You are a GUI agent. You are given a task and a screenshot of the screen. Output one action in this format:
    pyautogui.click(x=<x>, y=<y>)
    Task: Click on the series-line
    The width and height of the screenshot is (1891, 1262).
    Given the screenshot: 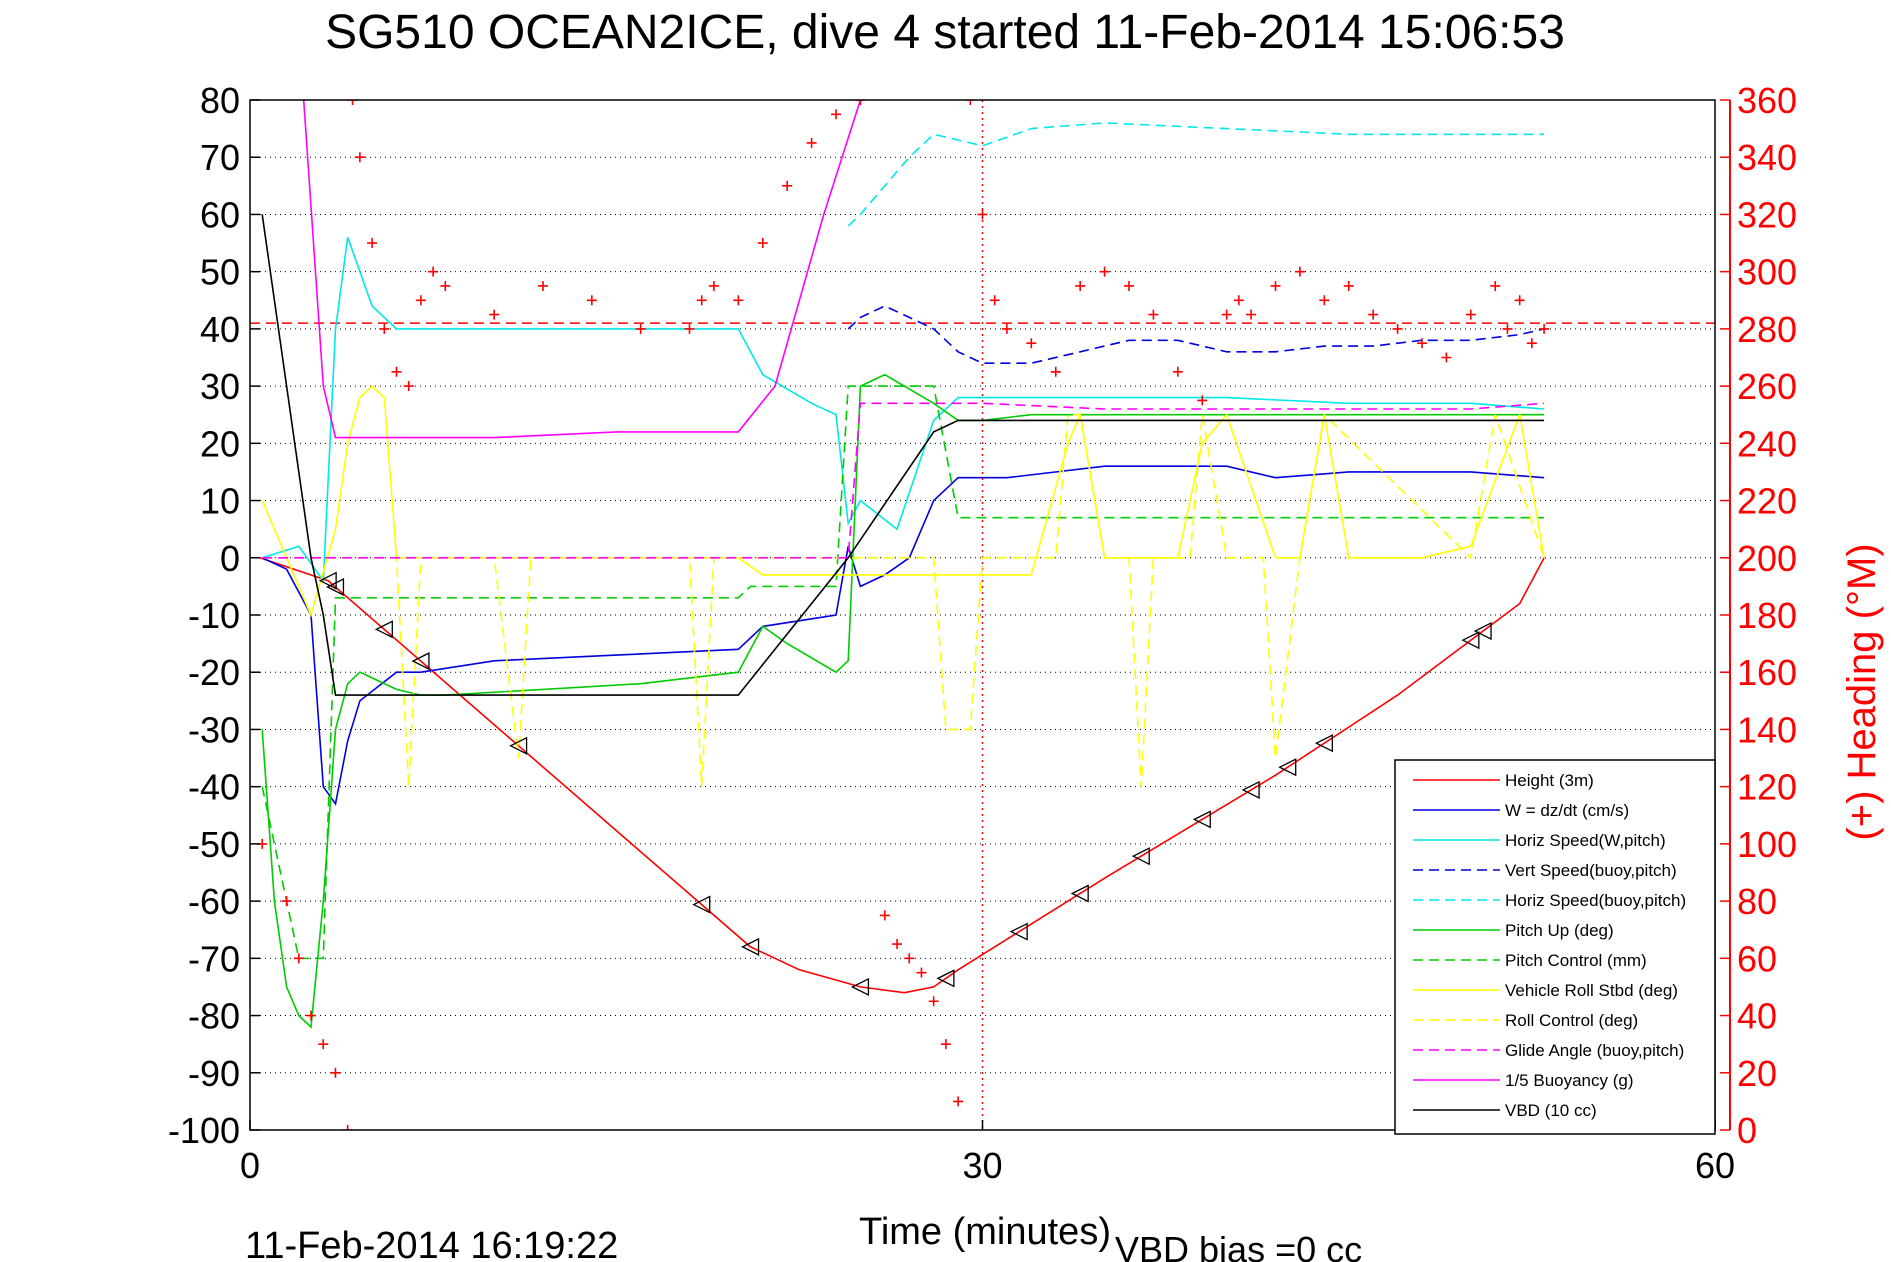 What is the action you would take?
    pyautogui.click(x=1196, y=174)
    